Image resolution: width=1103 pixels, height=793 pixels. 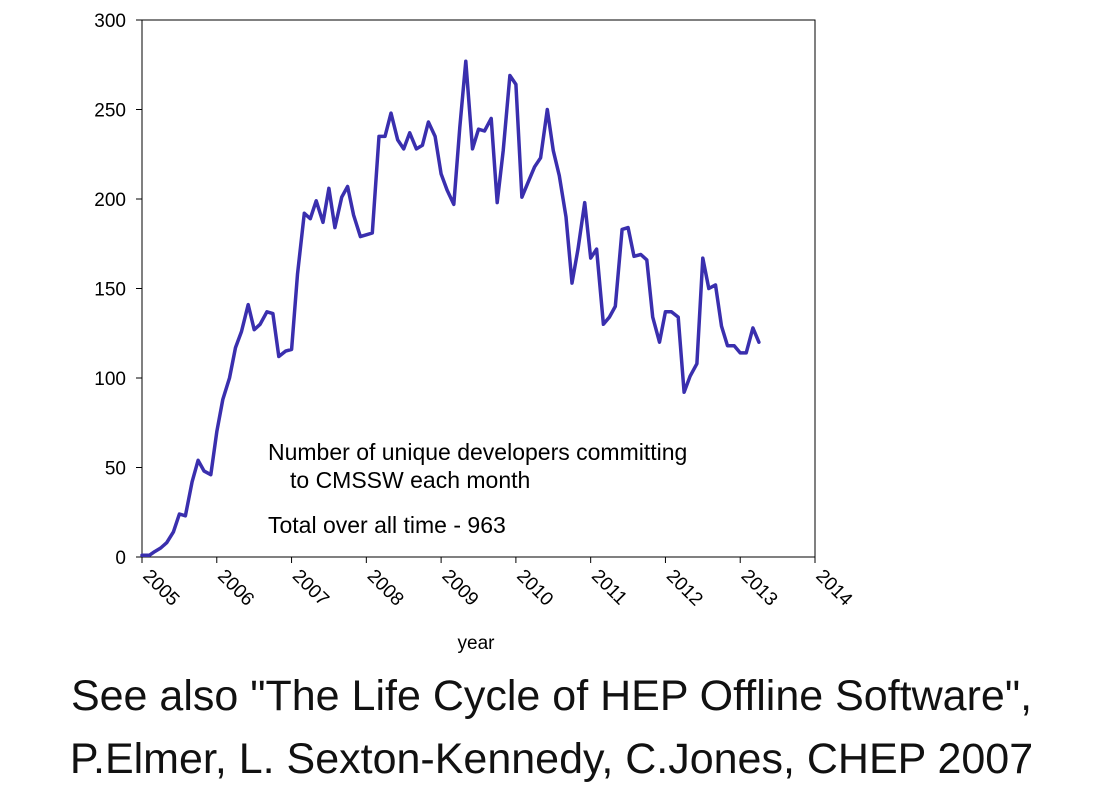 What do you see at coordinates (385, 588) in the screenshot?
I see `x-tick-label: 2008` at bounding box center [385, 588].